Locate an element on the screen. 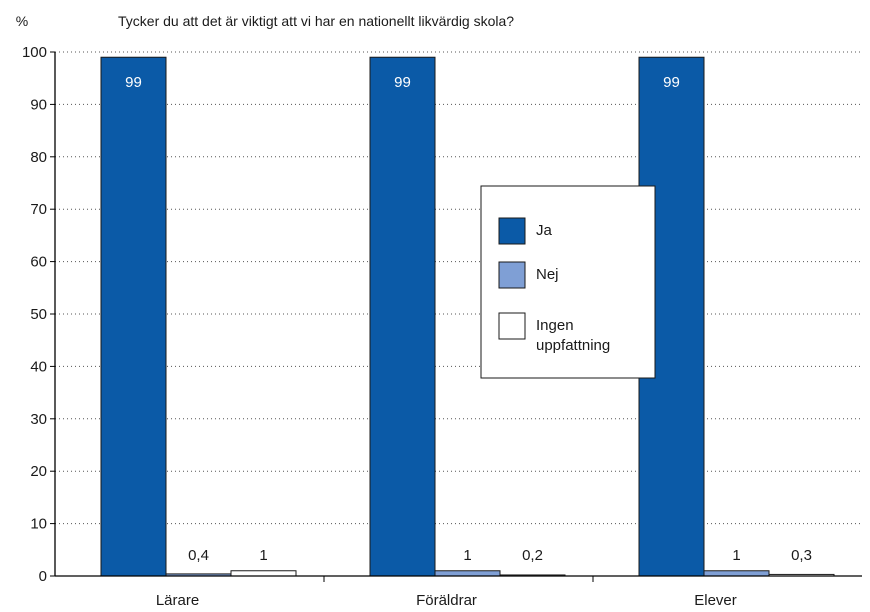  y-tick-label: 70 is located at coordinates (38, 209).